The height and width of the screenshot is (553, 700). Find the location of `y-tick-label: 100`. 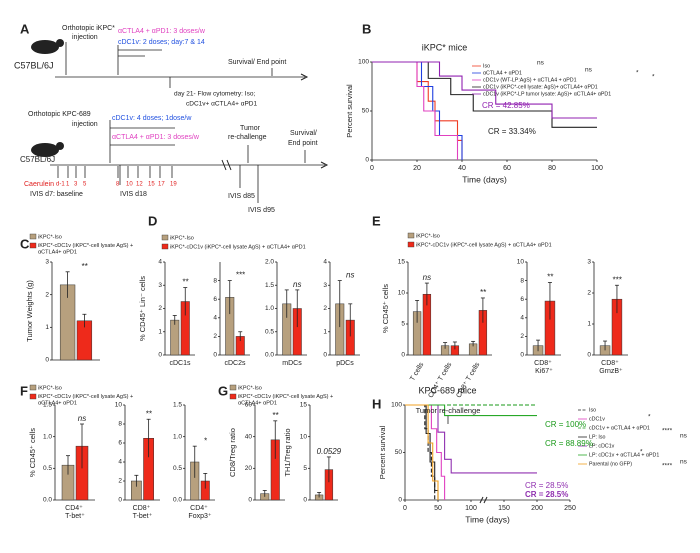

y-tick-label: 100 is located at coordinates (396, 405).